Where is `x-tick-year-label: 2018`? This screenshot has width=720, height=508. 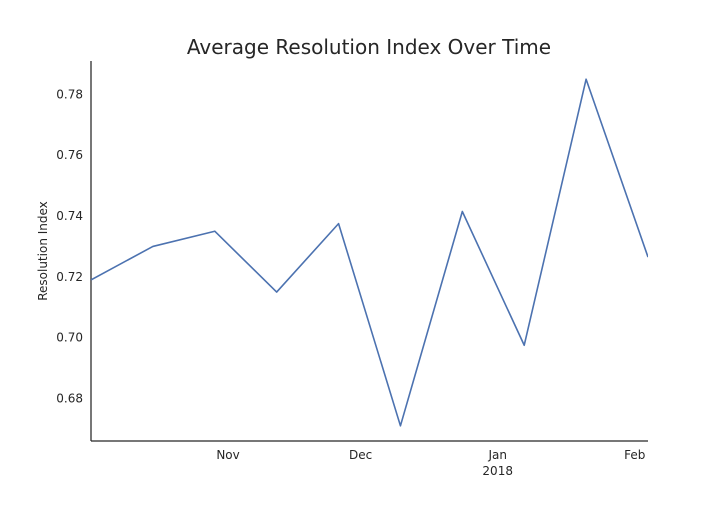 x-tick-year-label: 2018 is located at coordinates (497, 471).